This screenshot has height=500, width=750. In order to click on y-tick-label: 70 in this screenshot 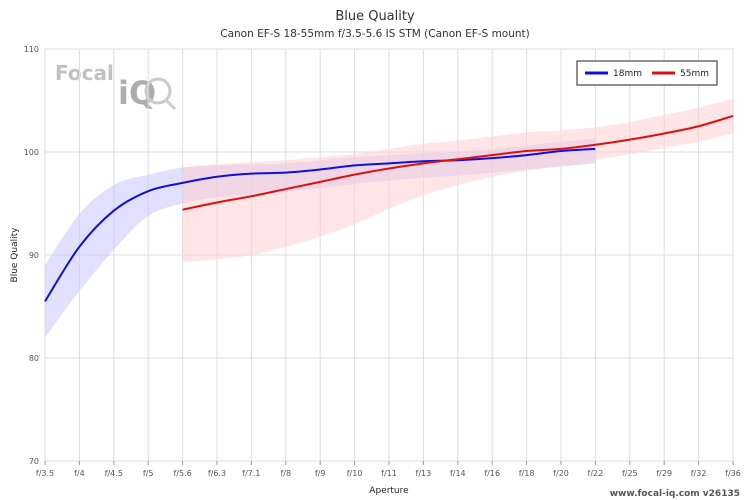, I will do `click(34, 461)`.